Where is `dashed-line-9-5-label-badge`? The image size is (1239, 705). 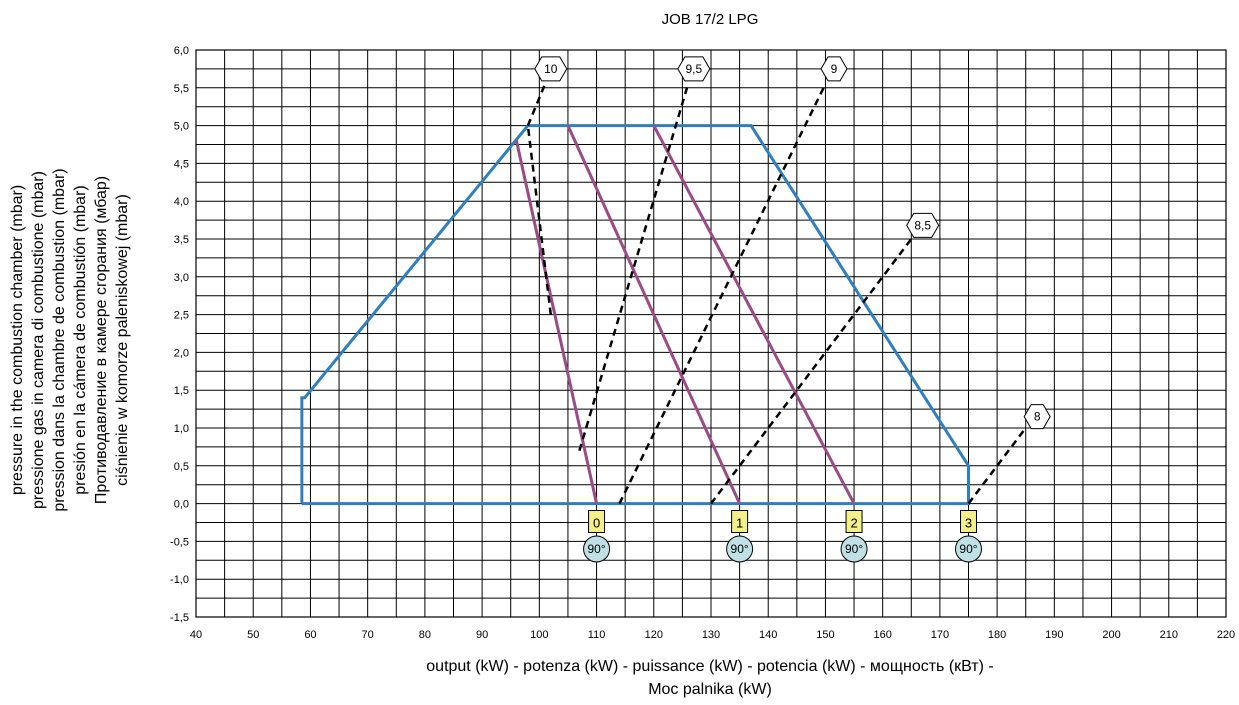 dashed-line-9-5-label-badge is located at coordinates (694, 69).